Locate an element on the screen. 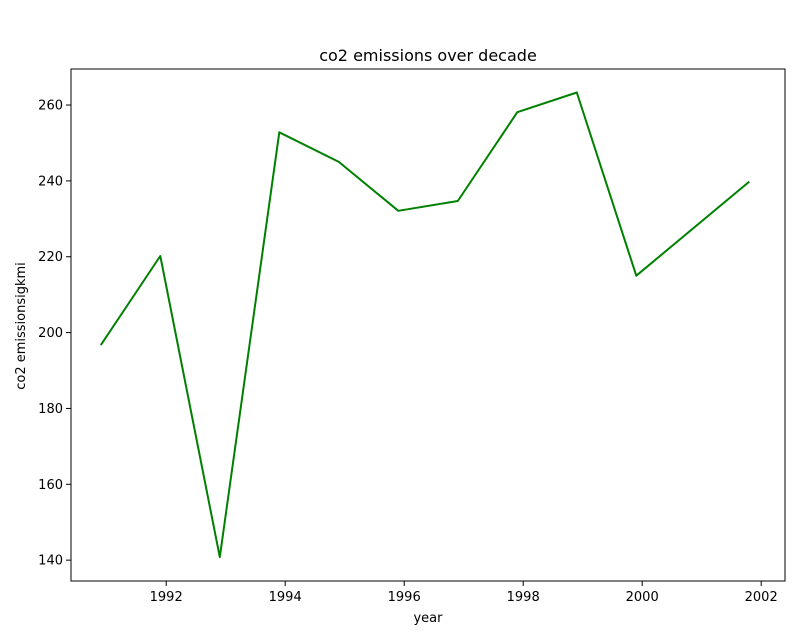 The width and height of the screenshot is (800, 640). y-tick-label: 240 is located at coordinates (50, 181).